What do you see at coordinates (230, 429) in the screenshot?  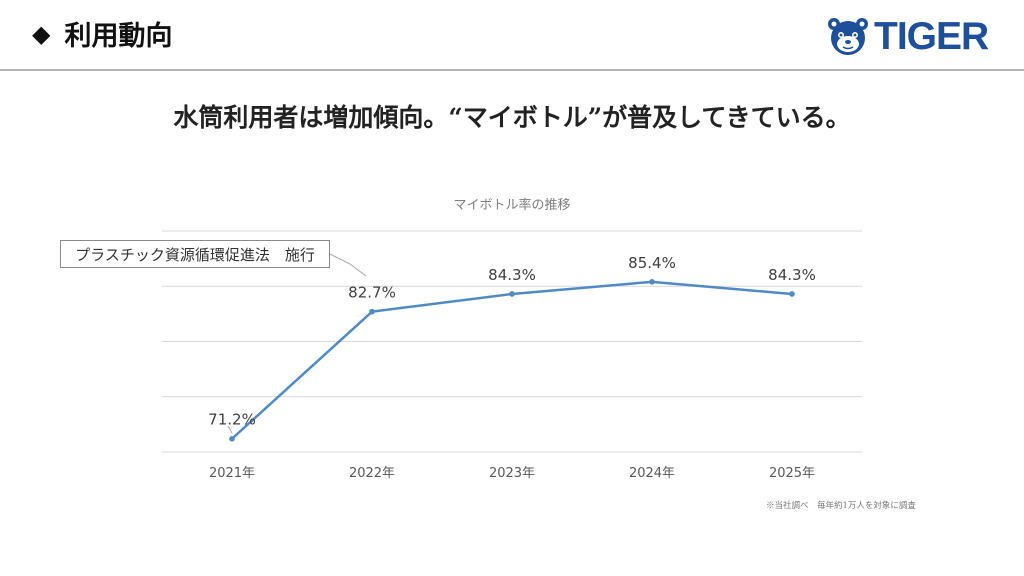 I see `label-leader` at bounding box center [230, 429].